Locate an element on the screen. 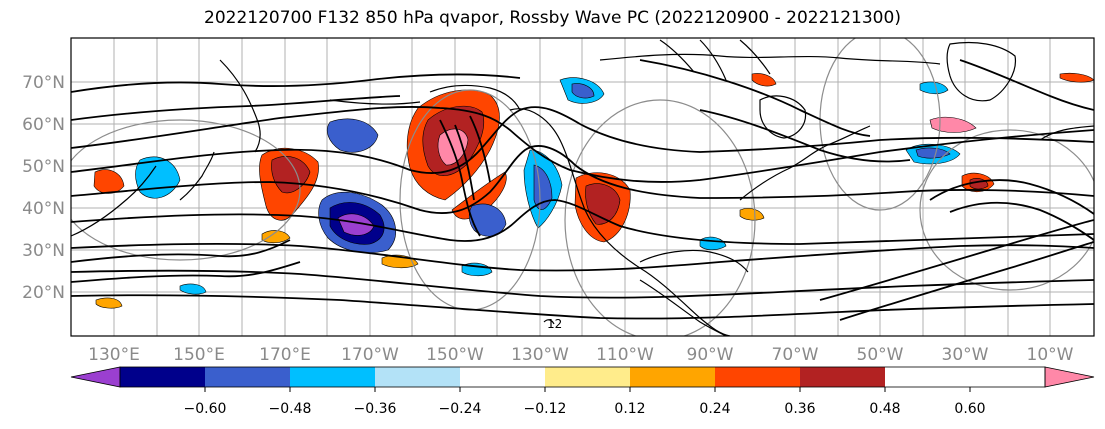 Image resolution: width=1105 pixels, height=429 pixels. anomaly-positive-trop is located at coordinates (109, 303).